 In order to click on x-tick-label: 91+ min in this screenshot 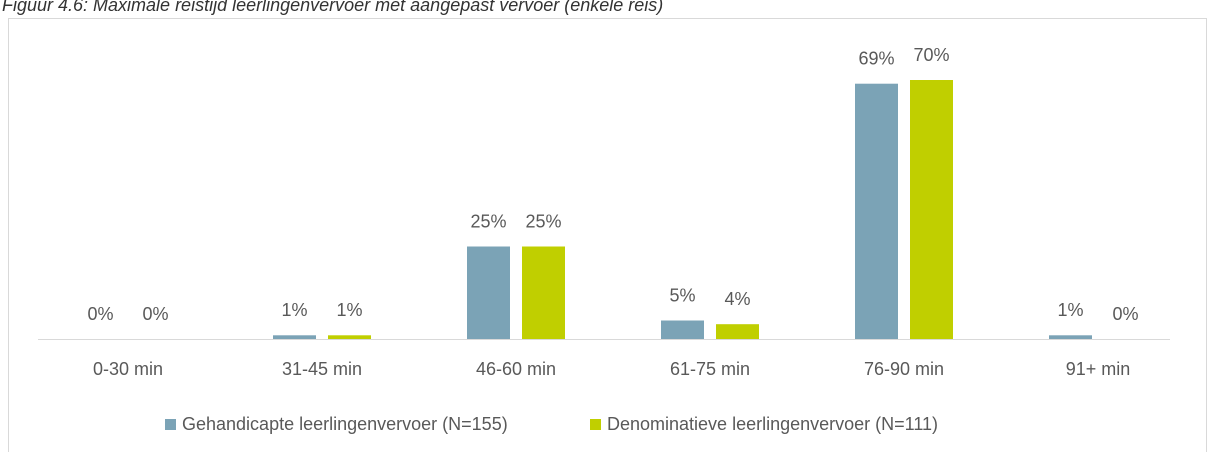, I will do `click(1098, 369)`.